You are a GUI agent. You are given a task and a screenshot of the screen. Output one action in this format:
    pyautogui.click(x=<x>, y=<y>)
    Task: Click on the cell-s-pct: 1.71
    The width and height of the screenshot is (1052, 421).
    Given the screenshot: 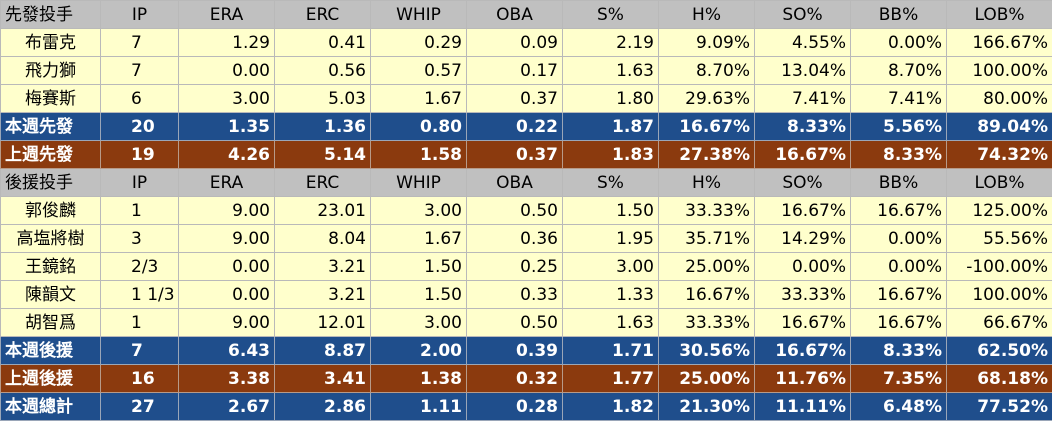 What is the action you would take?
    pyautogui.click(x=611, y=351)
    